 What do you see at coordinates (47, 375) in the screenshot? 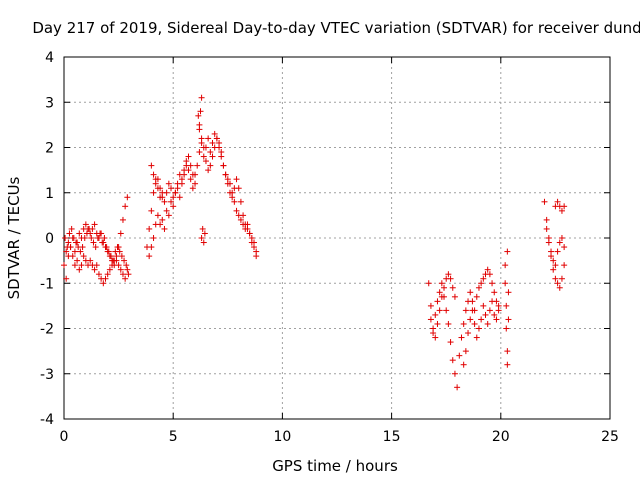
I see `y-tick-label: -3` at bounding box center [47, 375].